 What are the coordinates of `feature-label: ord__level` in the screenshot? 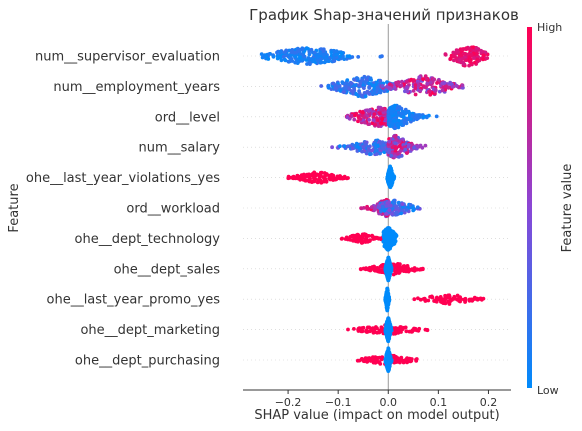 It's located at (187, 117).